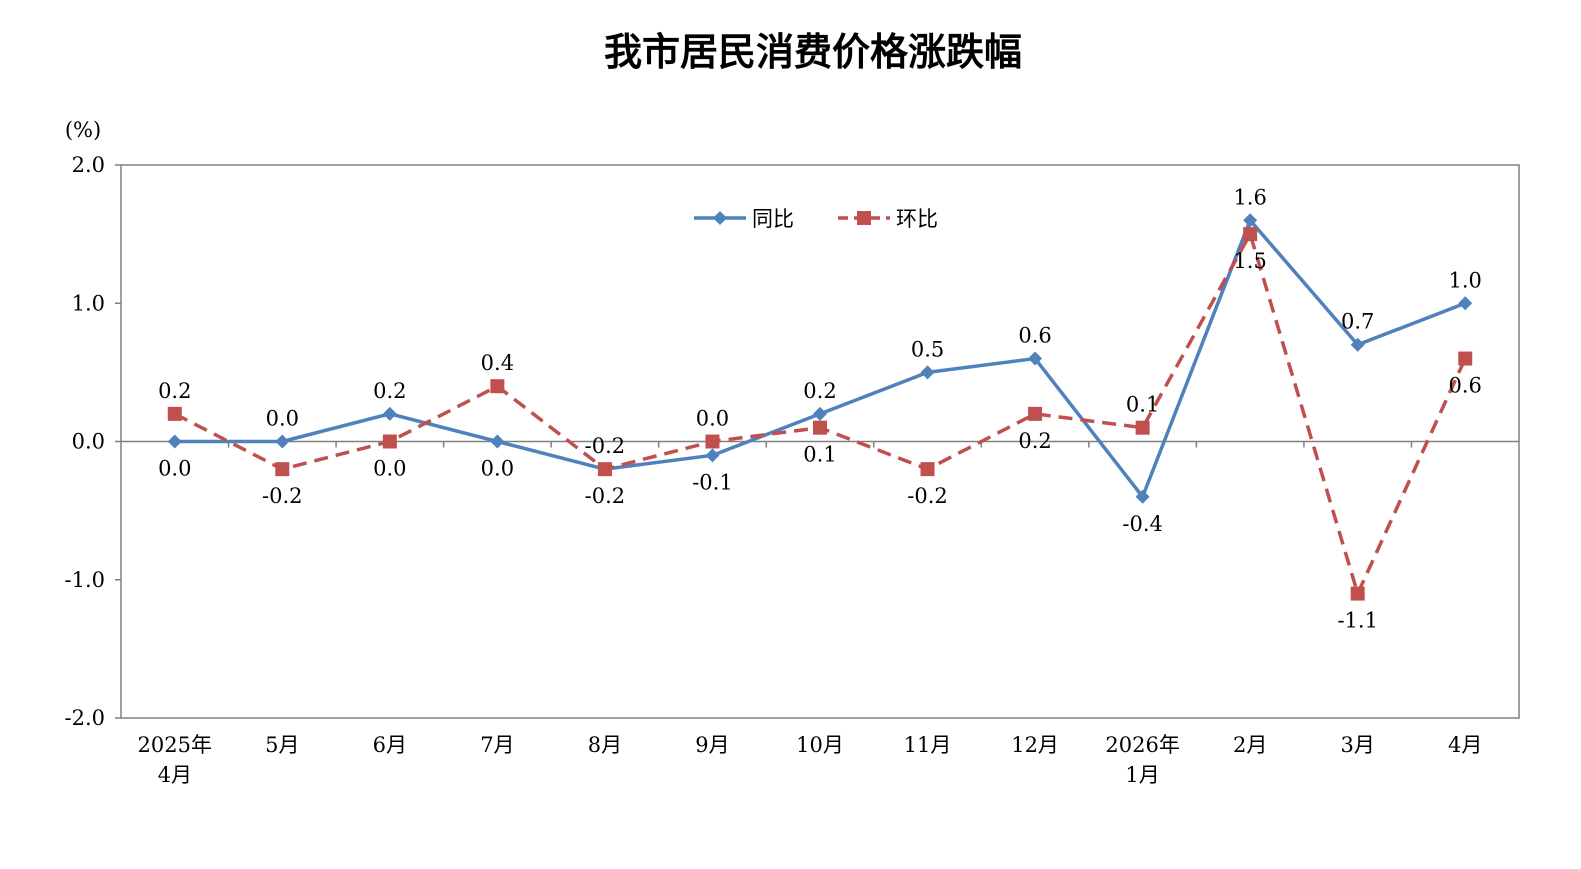  Describe the element at coordinates (773, 219) in the screenshot. I see `legend-label: 同比` at that location.